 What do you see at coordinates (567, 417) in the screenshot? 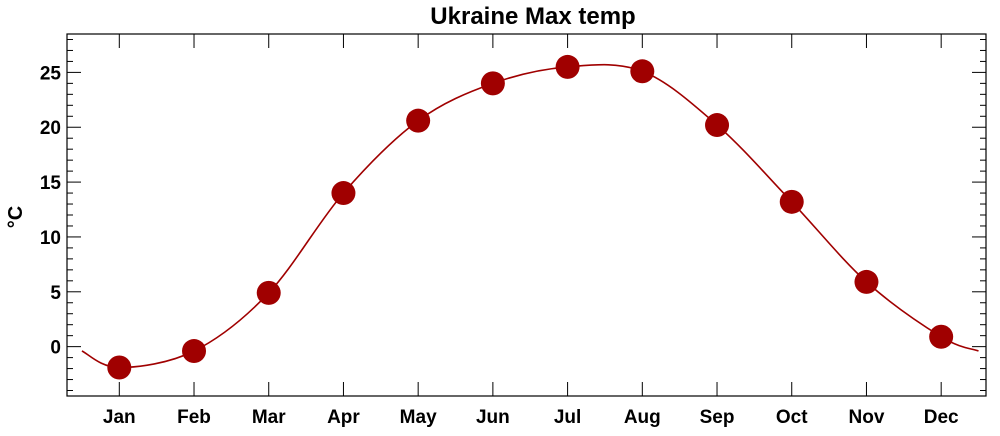
I see `x-tick-label: Jul` at bounding box center [567, 417].